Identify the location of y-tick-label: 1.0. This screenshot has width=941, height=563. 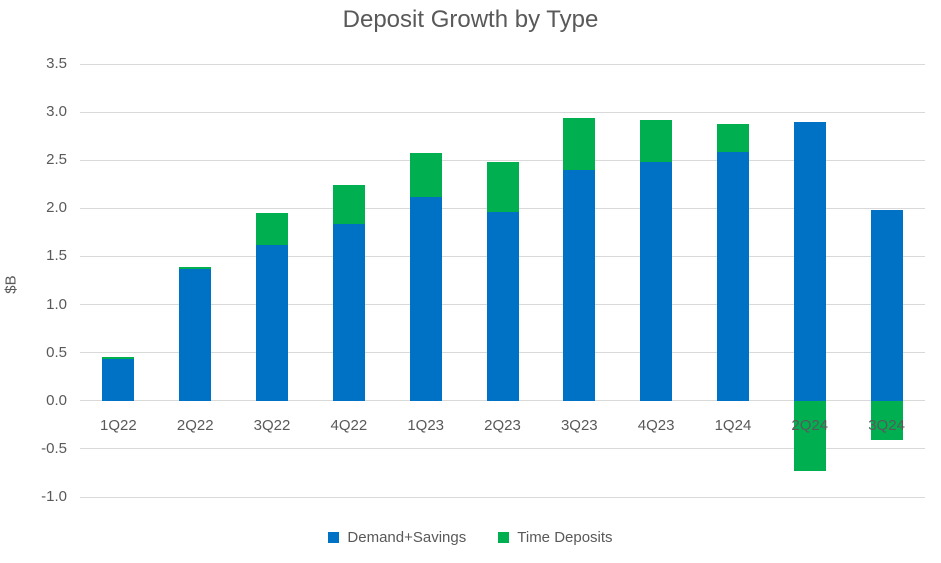
(56, 304).